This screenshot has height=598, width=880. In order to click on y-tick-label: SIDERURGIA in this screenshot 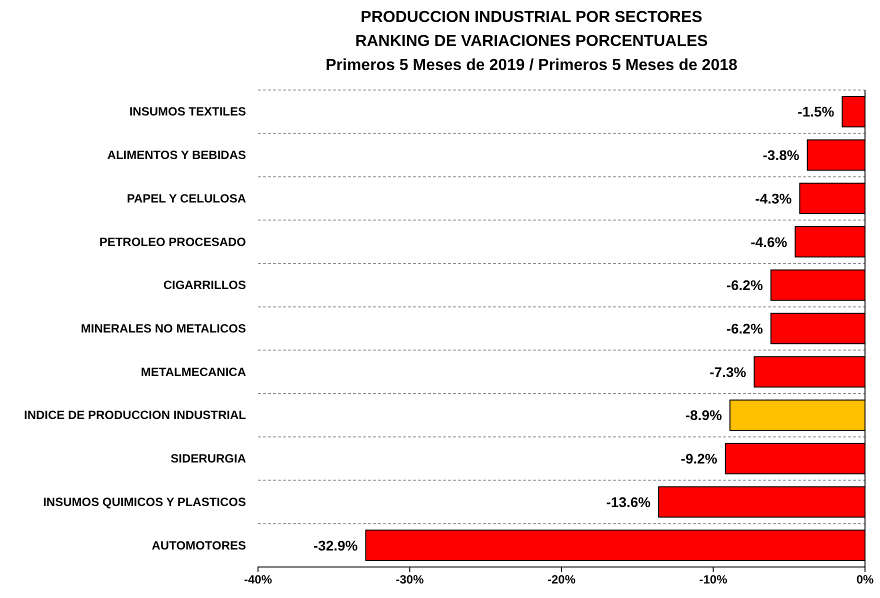, I will do `click(208, 459)`.